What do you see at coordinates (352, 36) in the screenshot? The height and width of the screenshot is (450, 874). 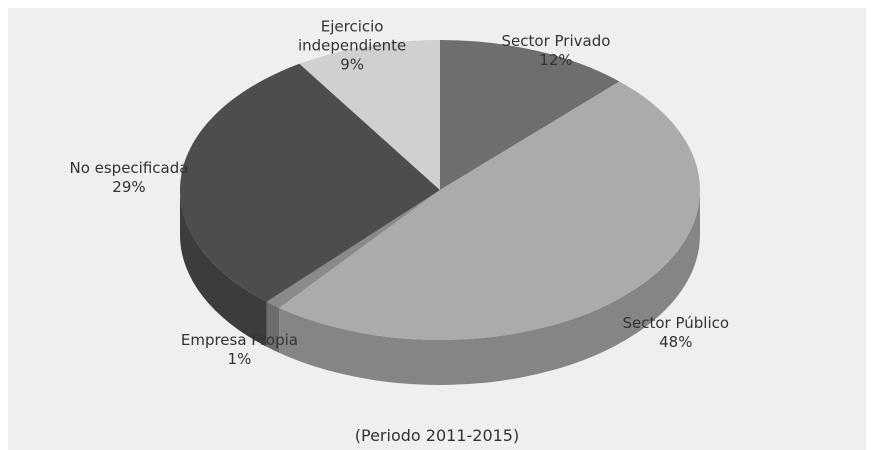 I see `category-label: Ejercicio independiente` at bounding box center [352, 36].